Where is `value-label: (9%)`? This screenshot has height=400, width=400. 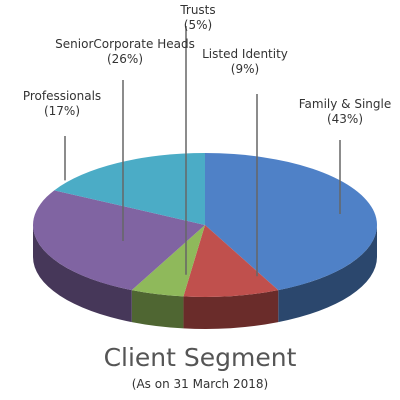
value-label: (9%) is located at coordinates (245, 69).